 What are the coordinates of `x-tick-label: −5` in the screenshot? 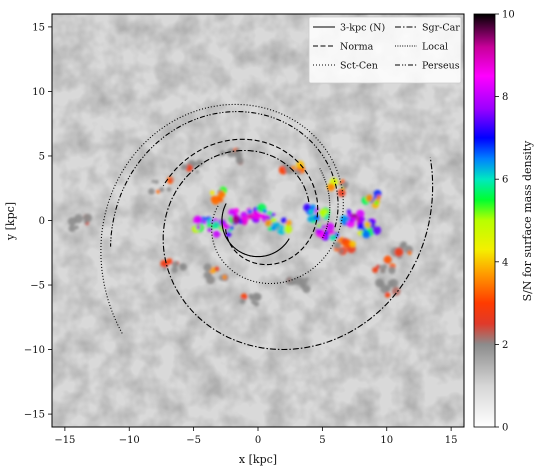 It's located at (193, 440).